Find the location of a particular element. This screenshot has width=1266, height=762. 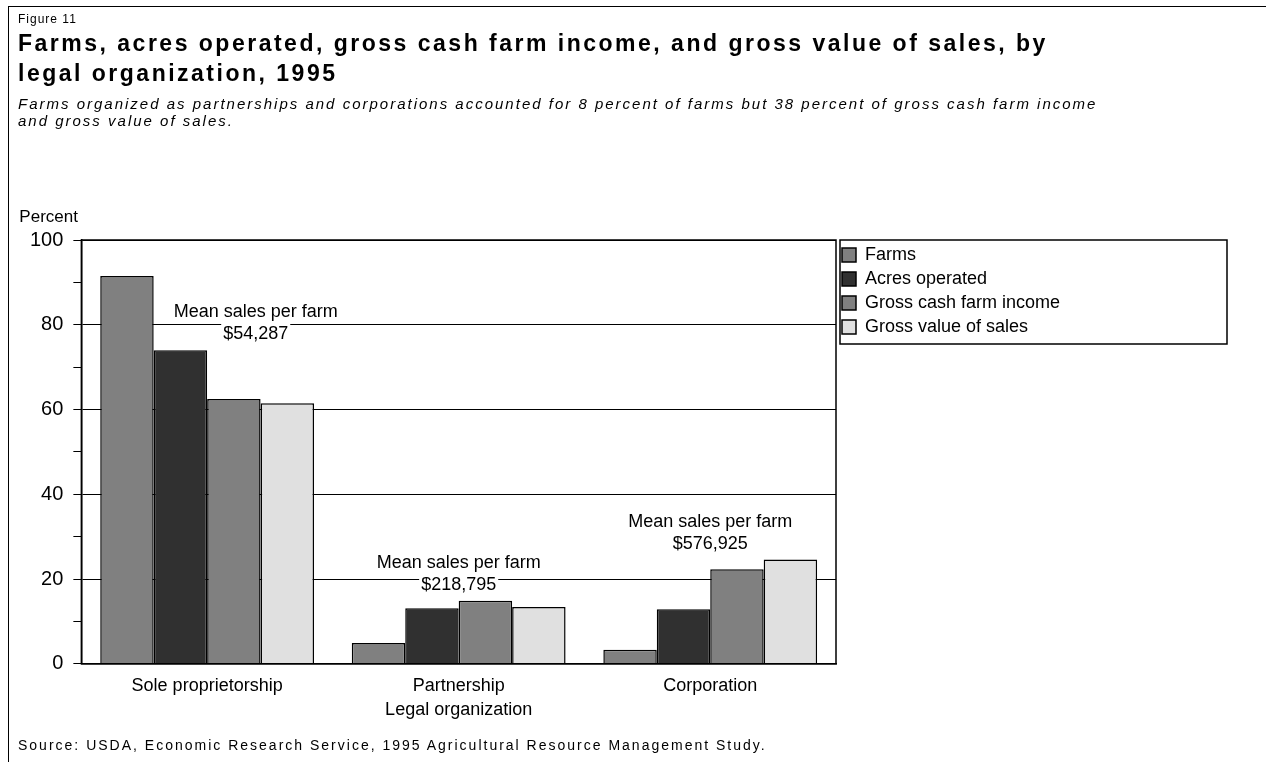

source-note: Source: USDA, Economic Research Service, 1995 Agricultural Resource Management Study. is located at coordinates (392, 745).